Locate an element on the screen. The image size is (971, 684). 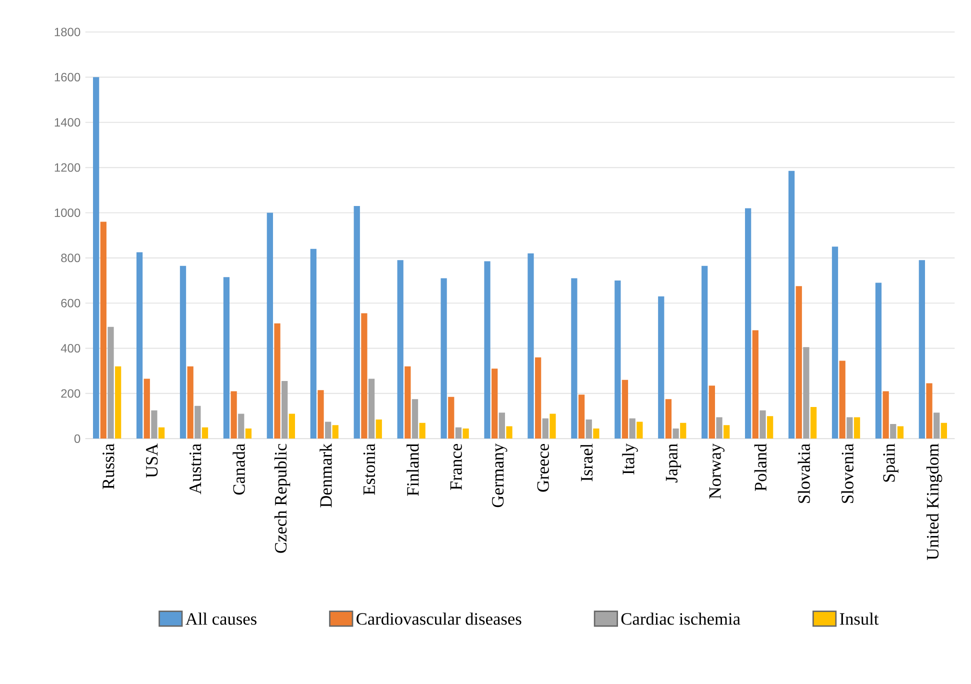
x-tick-label: Czech Republic is located at coordinates (282, 498).